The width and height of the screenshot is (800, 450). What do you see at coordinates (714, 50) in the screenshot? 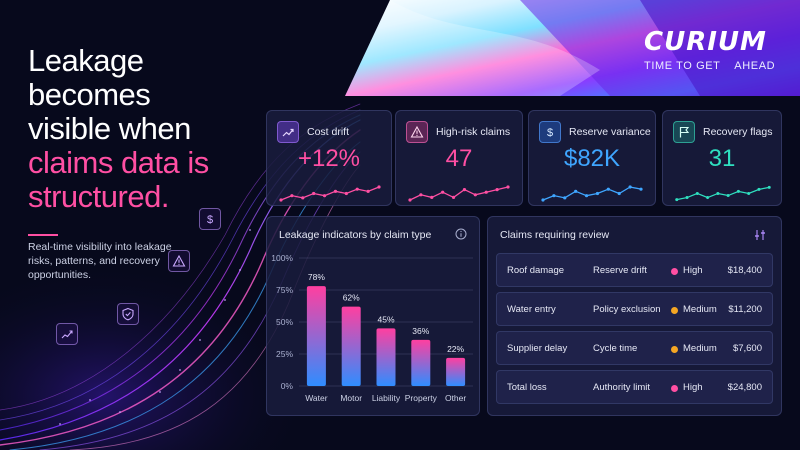
I see `brand: CURIUM TIME TO GET AHEAD` at bounding box center [714, 50].